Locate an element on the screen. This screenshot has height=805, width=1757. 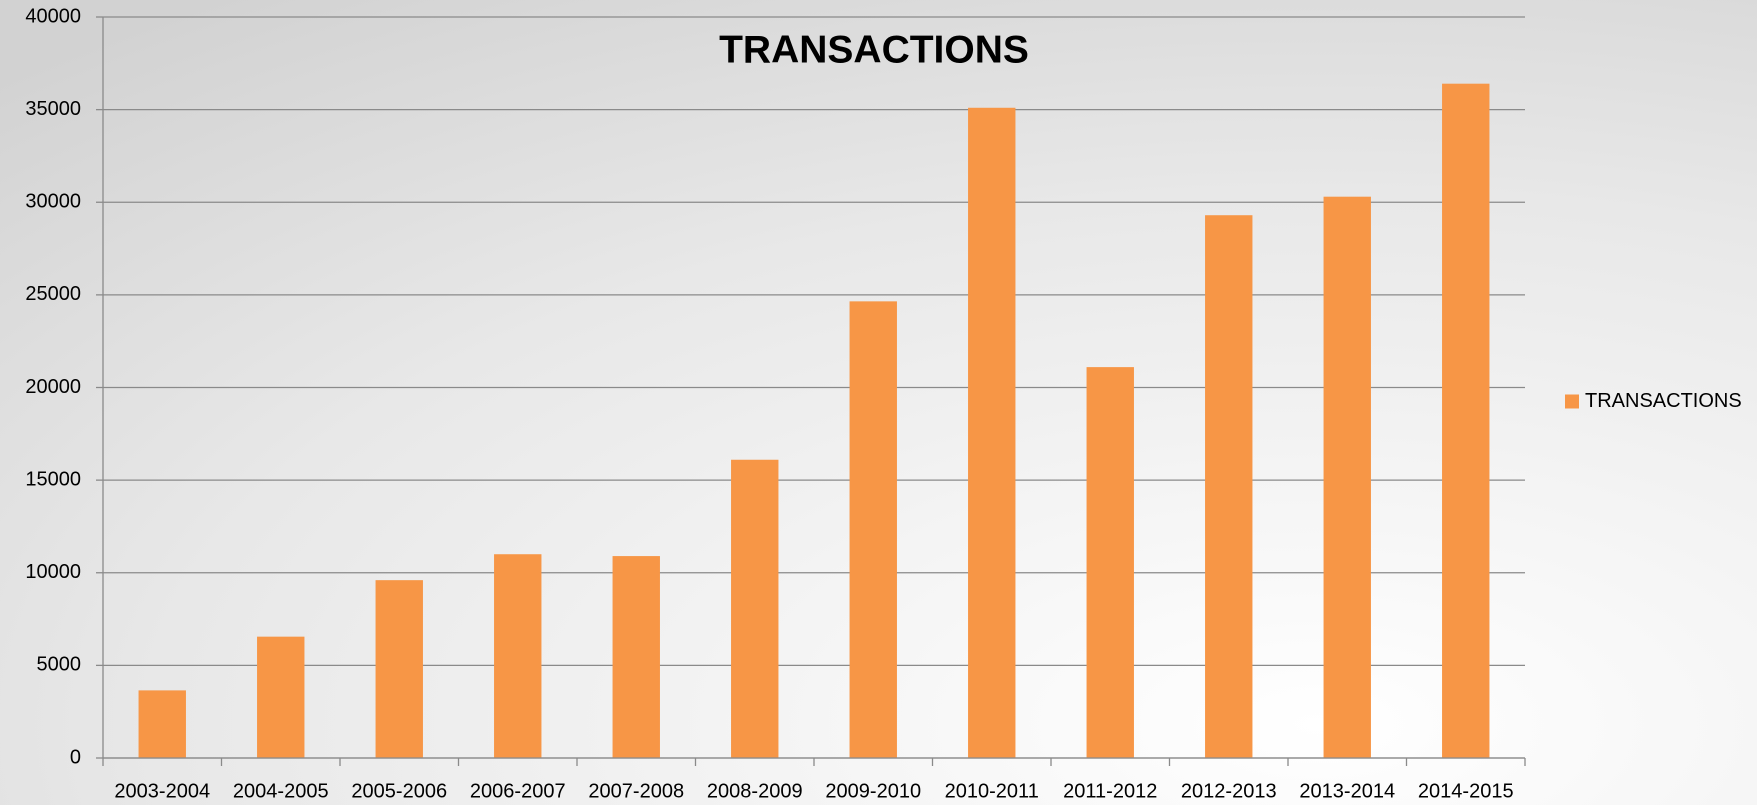
x-tick-label: 2004-2005 is located at coordinates (281, 791).